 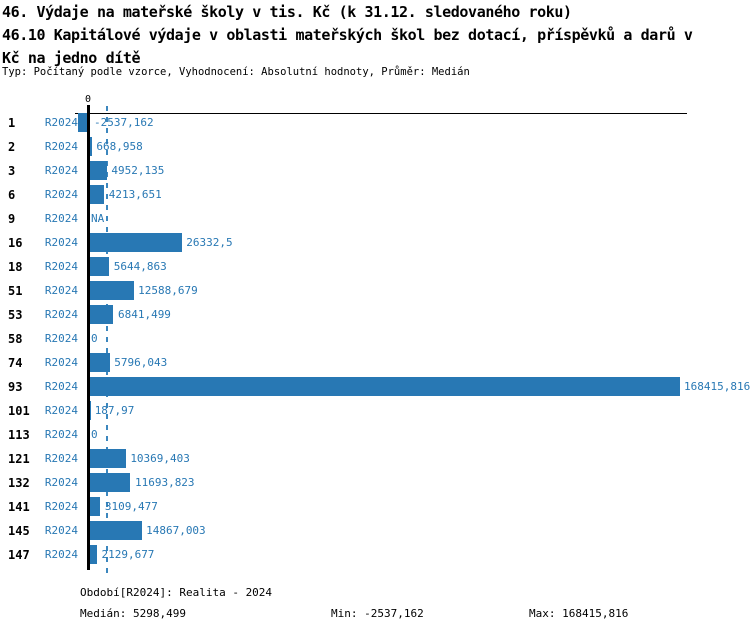 I want to click on bar-value-label: -2537,162, so click(x=124, y=122).